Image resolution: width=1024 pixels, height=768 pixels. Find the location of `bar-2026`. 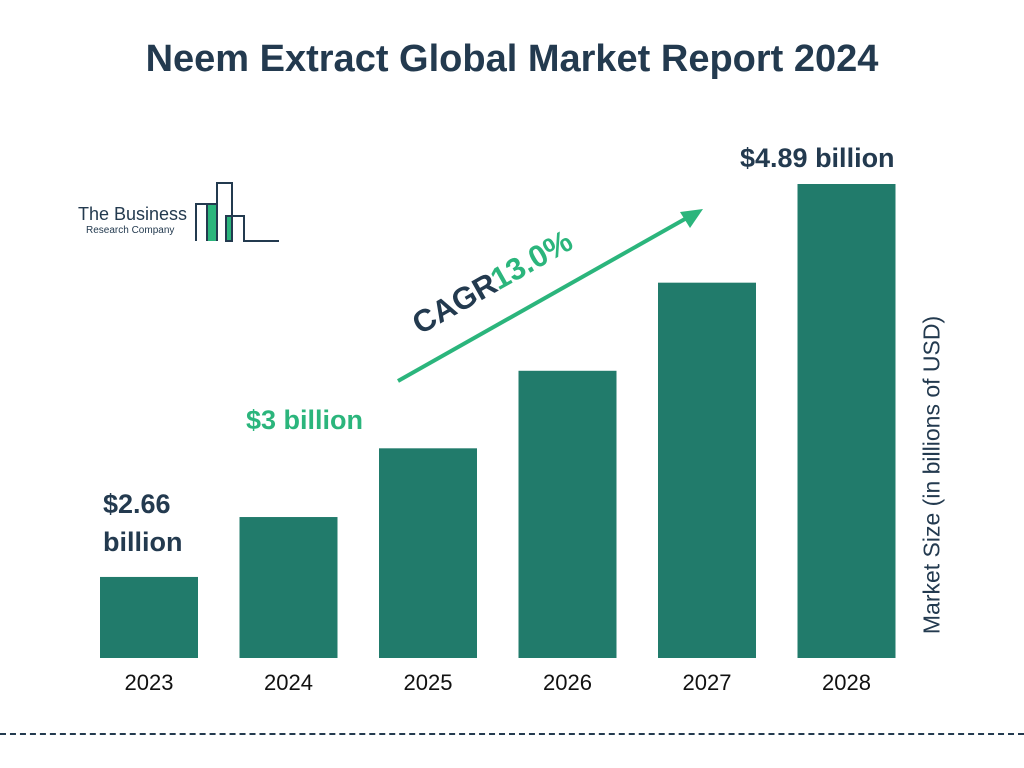

bar-2026 is located at coordinates (567, 514).